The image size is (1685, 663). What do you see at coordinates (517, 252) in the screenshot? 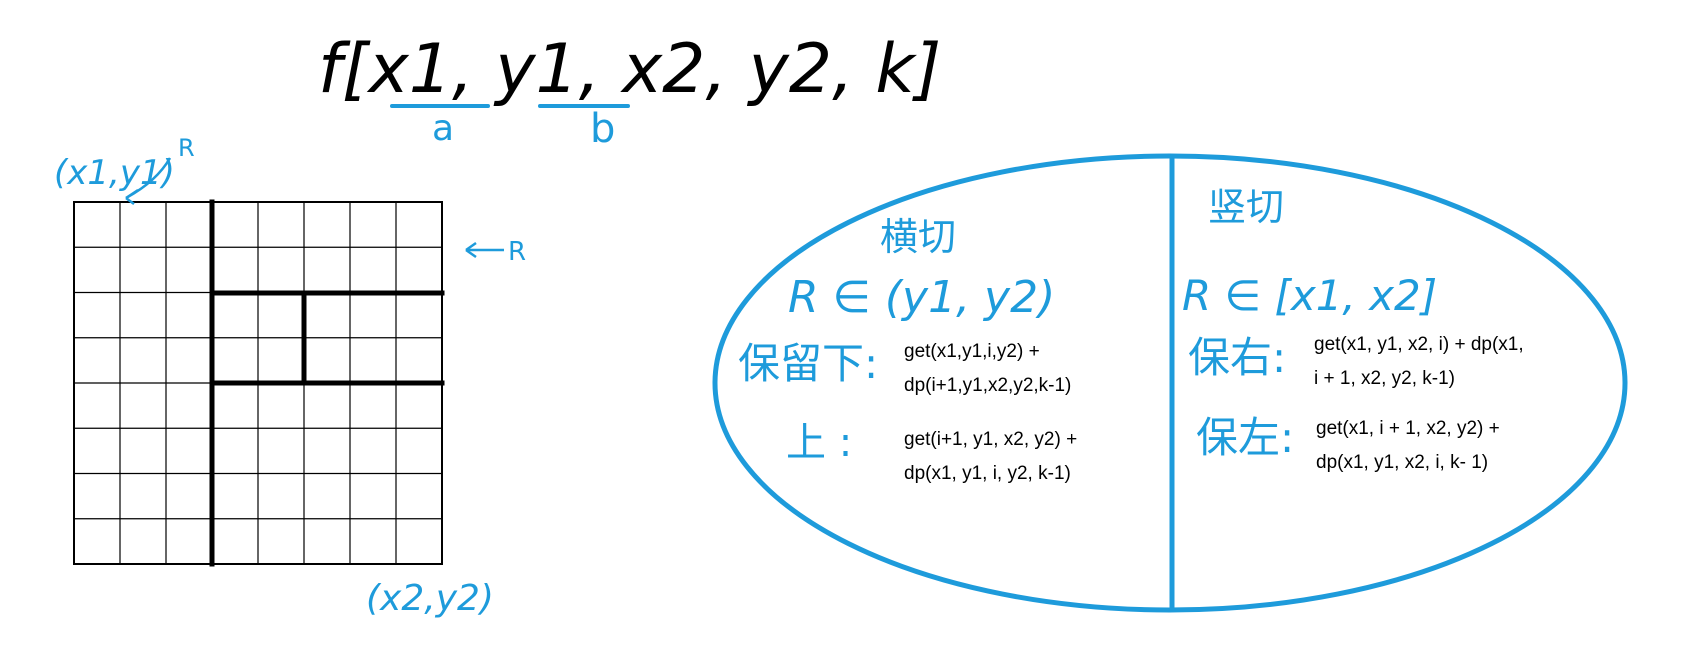
I see `side-arrow-label: R` at bounding box center [517, 252].